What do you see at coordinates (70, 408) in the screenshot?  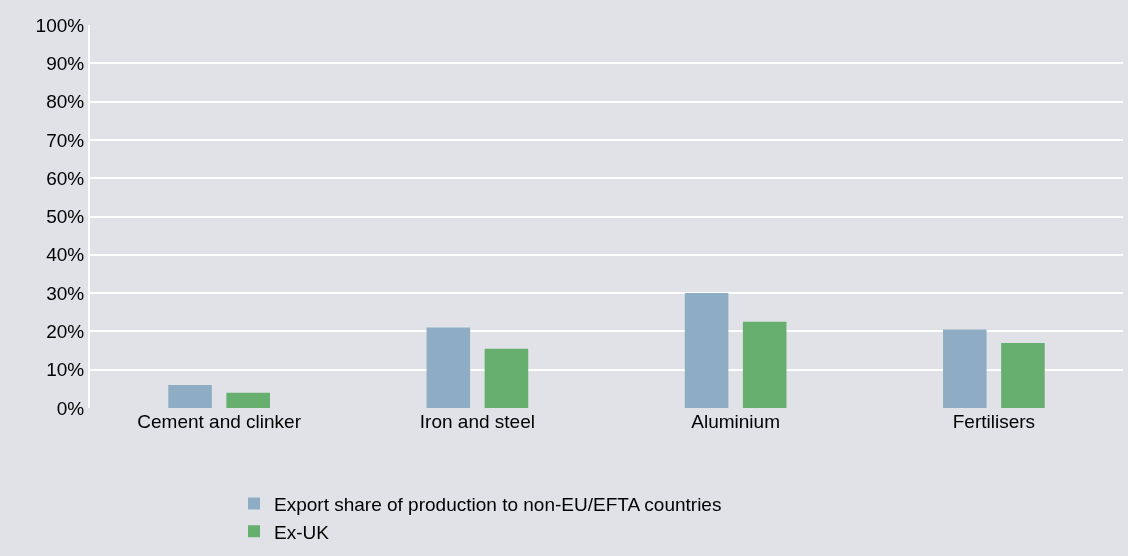 I see `y-tick-label: 0%` at bounding box center [70, 408].